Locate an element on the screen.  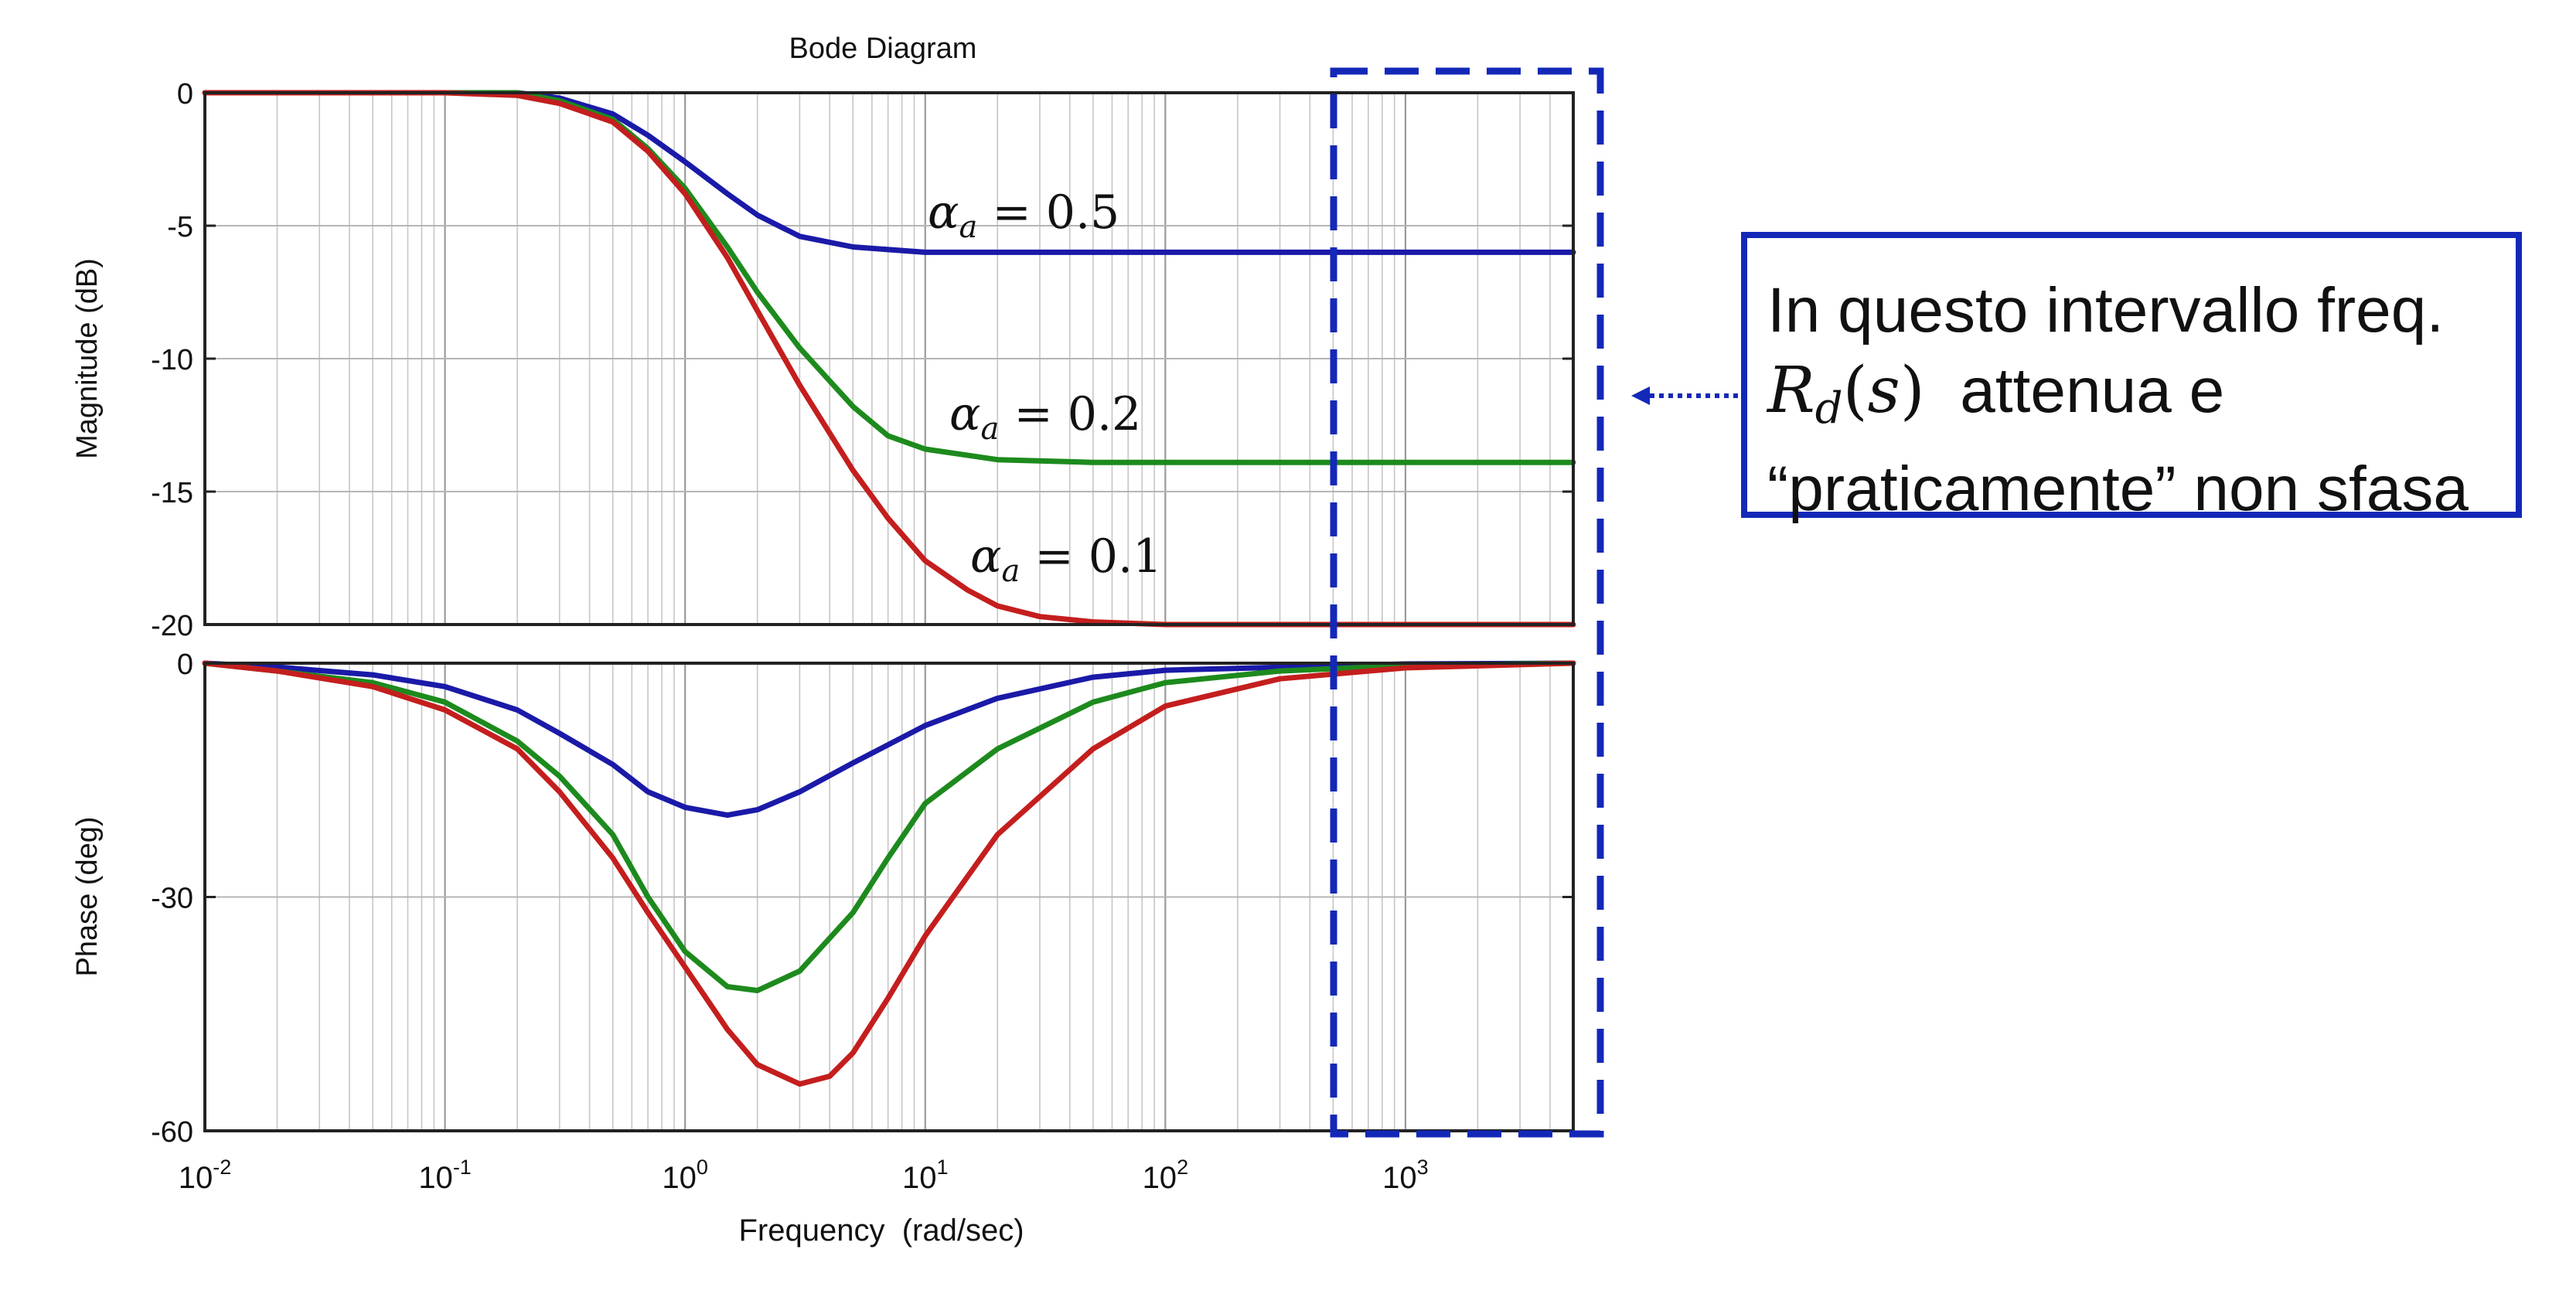
callout-math-sub: d is located at coordinates (1828, 409).